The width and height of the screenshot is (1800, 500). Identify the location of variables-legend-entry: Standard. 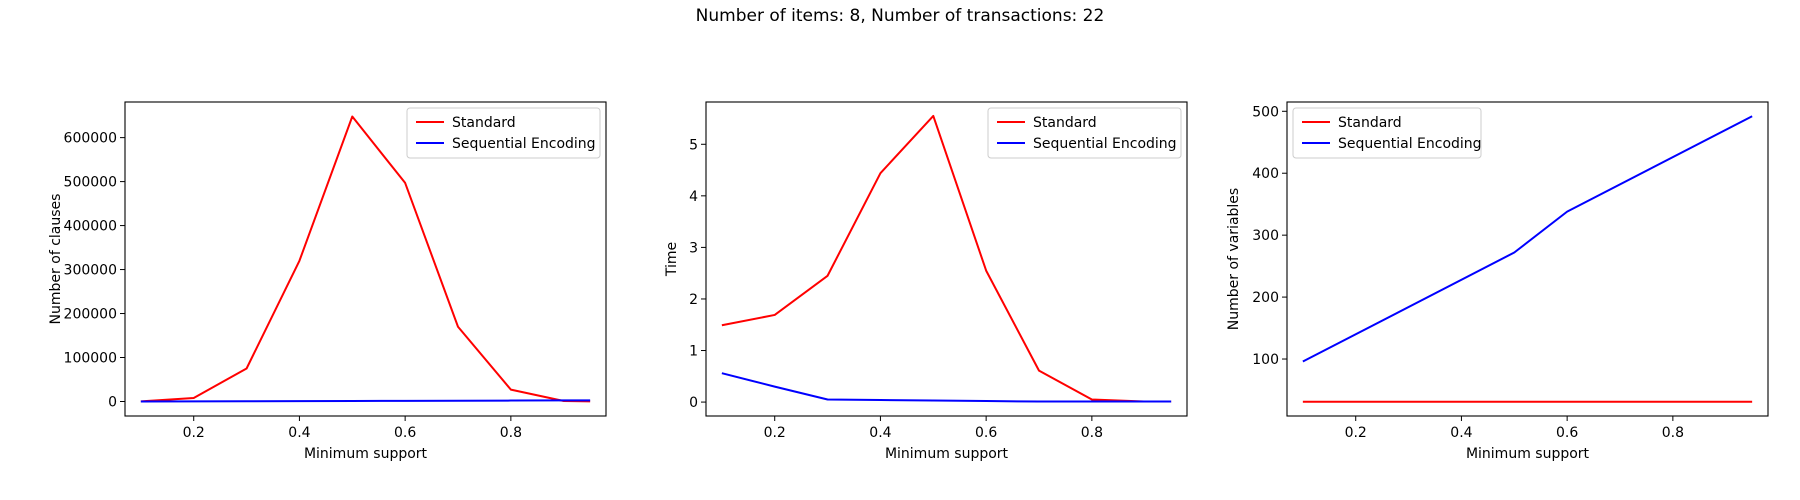
(1370, 123).